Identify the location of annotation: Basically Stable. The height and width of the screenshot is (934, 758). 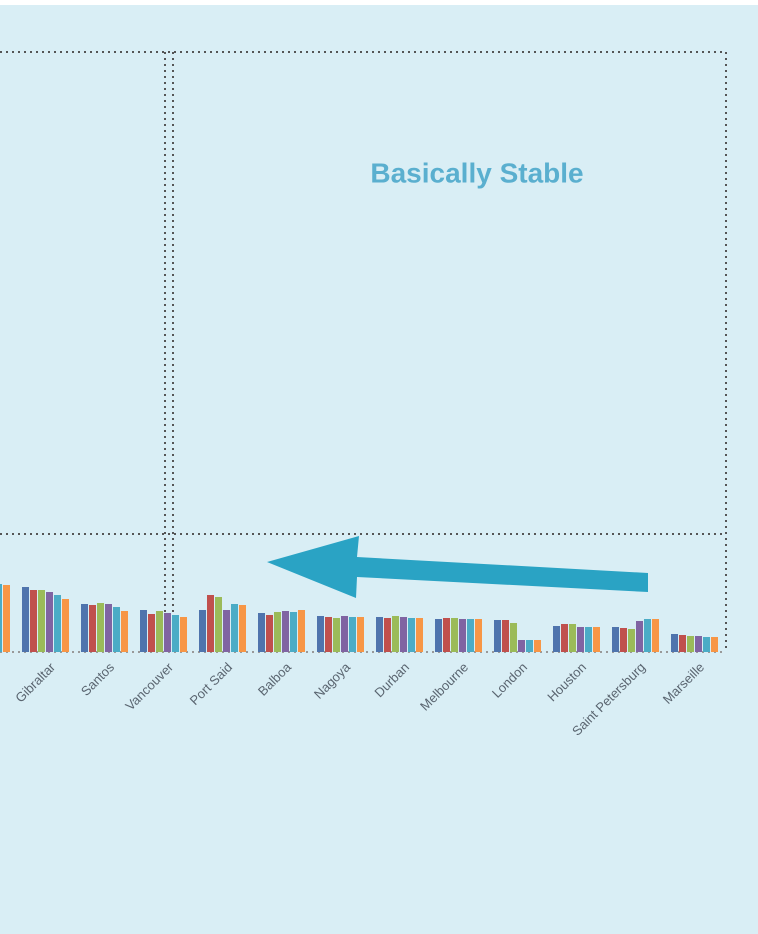
(476, 172).